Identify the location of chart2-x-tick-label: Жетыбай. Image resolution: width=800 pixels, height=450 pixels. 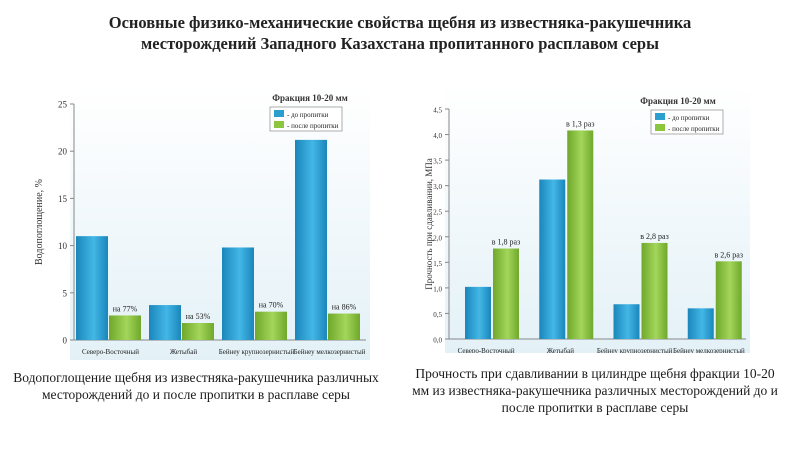
(560, 350).